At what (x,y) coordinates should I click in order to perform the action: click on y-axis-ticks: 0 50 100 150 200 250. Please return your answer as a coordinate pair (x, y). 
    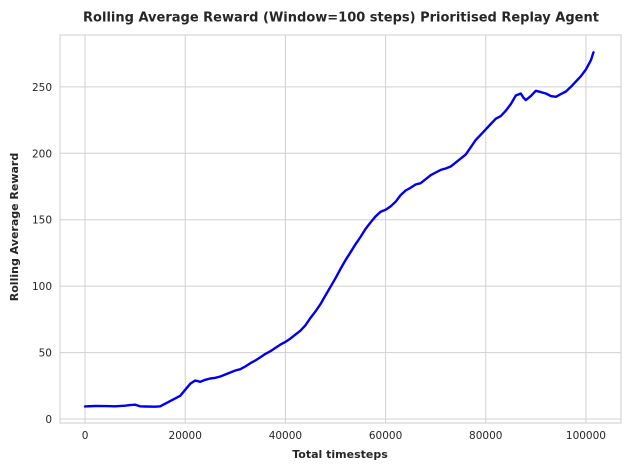
    Looking at the image, I should click on (42, 254).